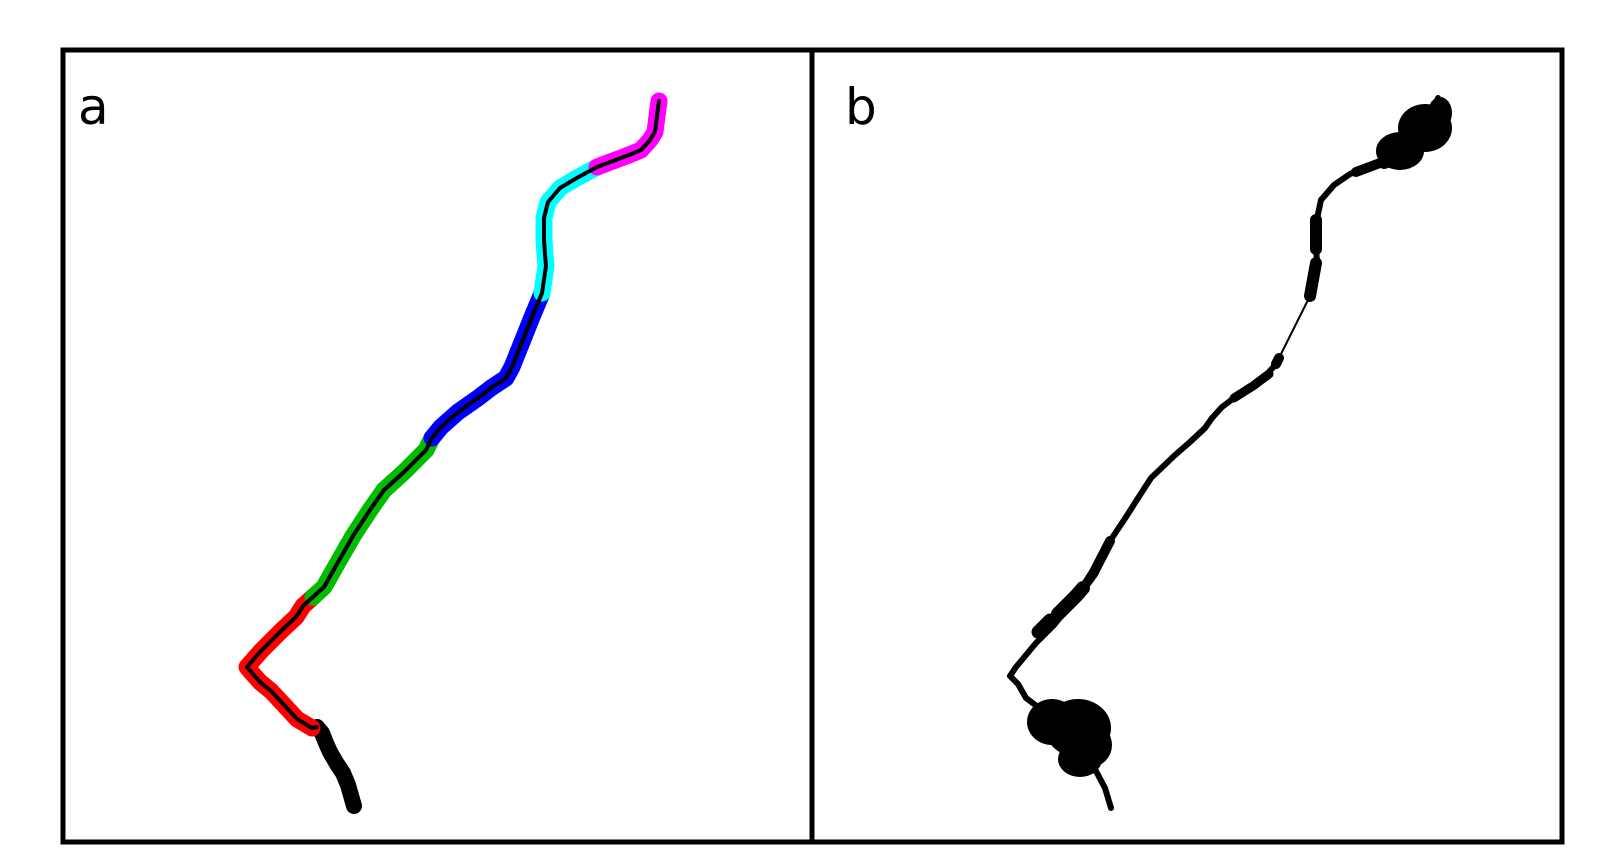 This screenshot has height=852, width=1620. What do you see at coordinates (93, 107) in the screenshot?
I see `panel-a-label: a` at bounding box center [93, 107].